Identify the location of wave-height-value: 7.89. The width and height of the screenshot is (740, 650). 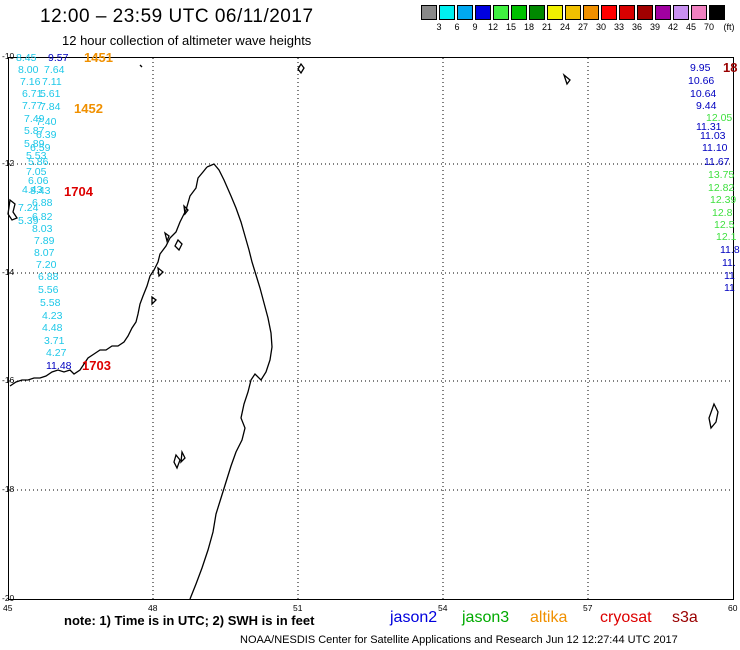
(44, 241).